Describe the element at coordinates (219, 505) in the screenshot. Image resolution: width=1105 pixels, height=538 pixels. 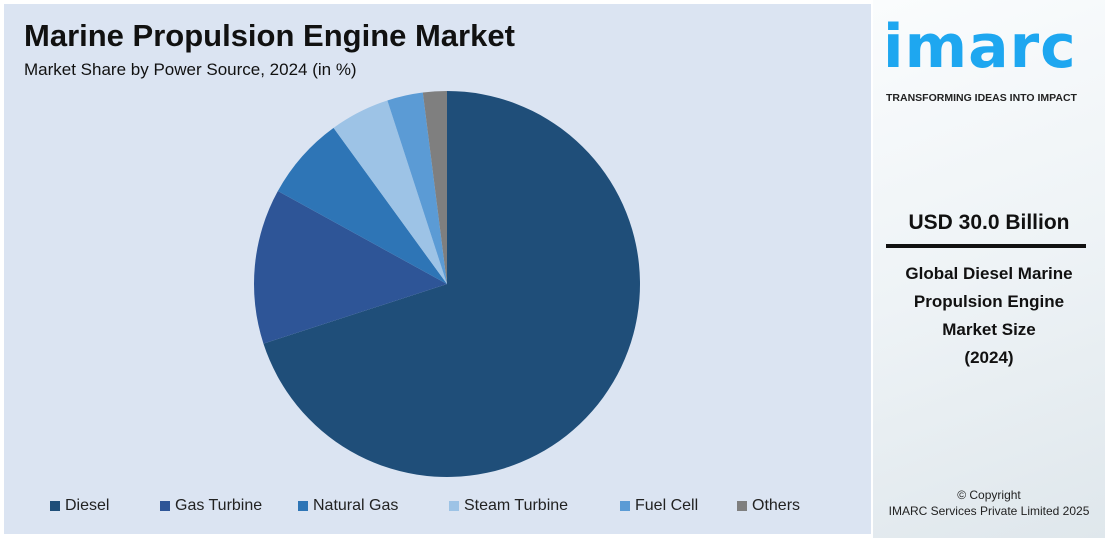
I see `legend-label: Gas Turbine` at that location.